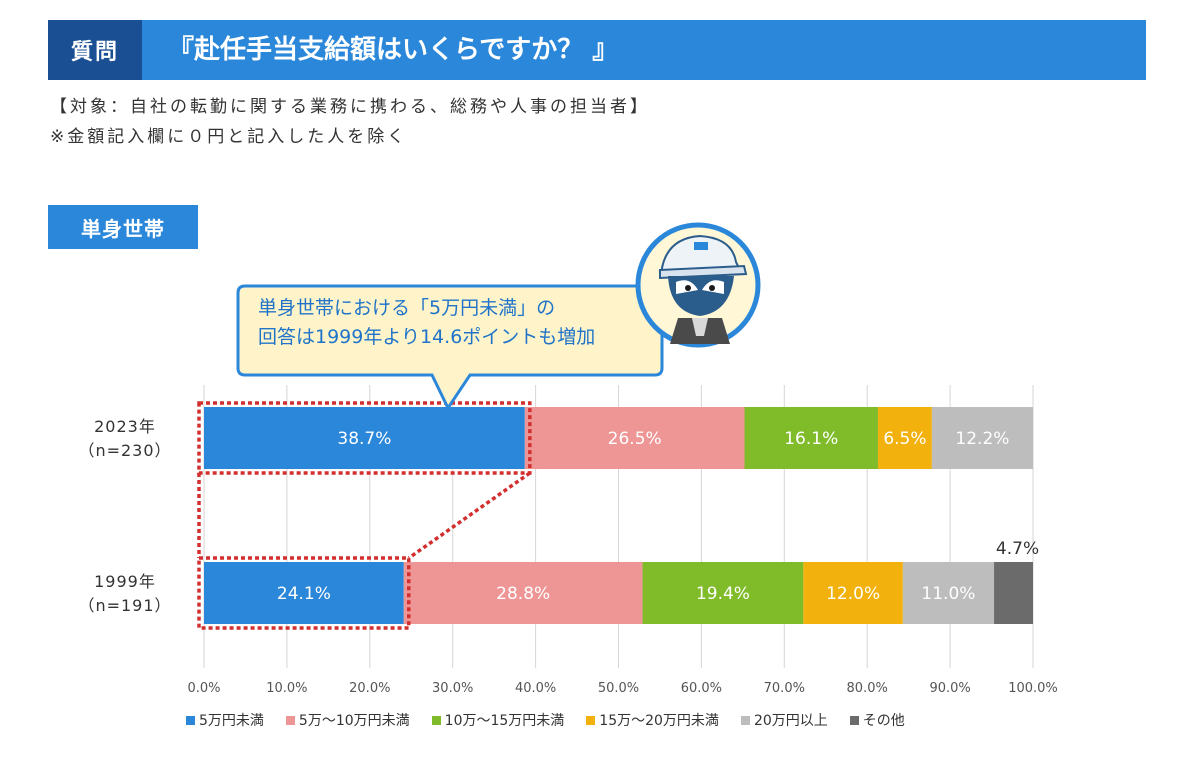  I want to click on mascot-character-icon, so click(698, 285).